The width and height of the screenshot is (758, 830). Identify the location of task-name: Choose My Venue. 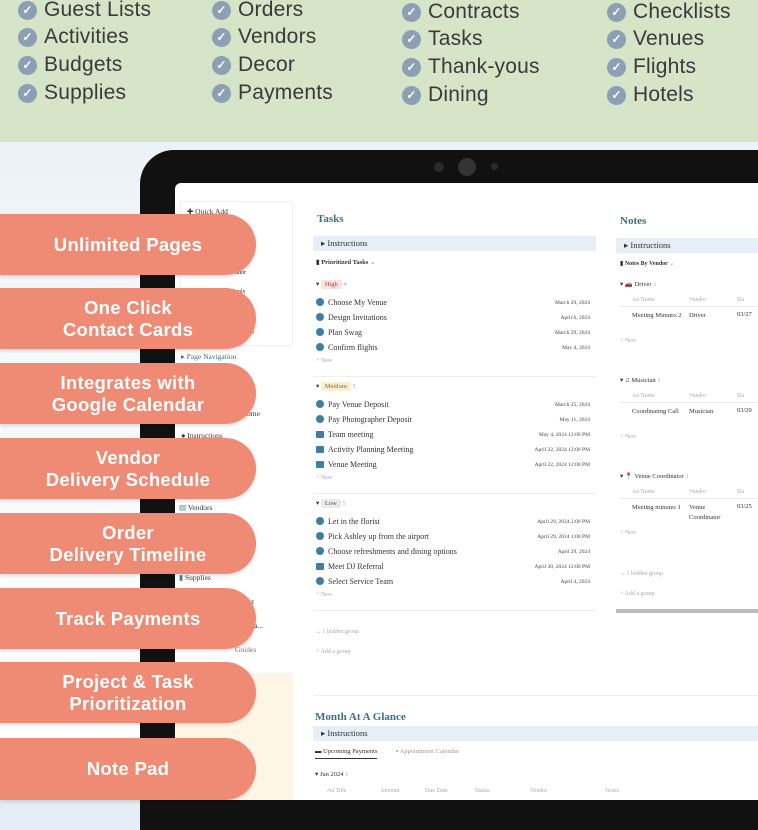
(357, 302).